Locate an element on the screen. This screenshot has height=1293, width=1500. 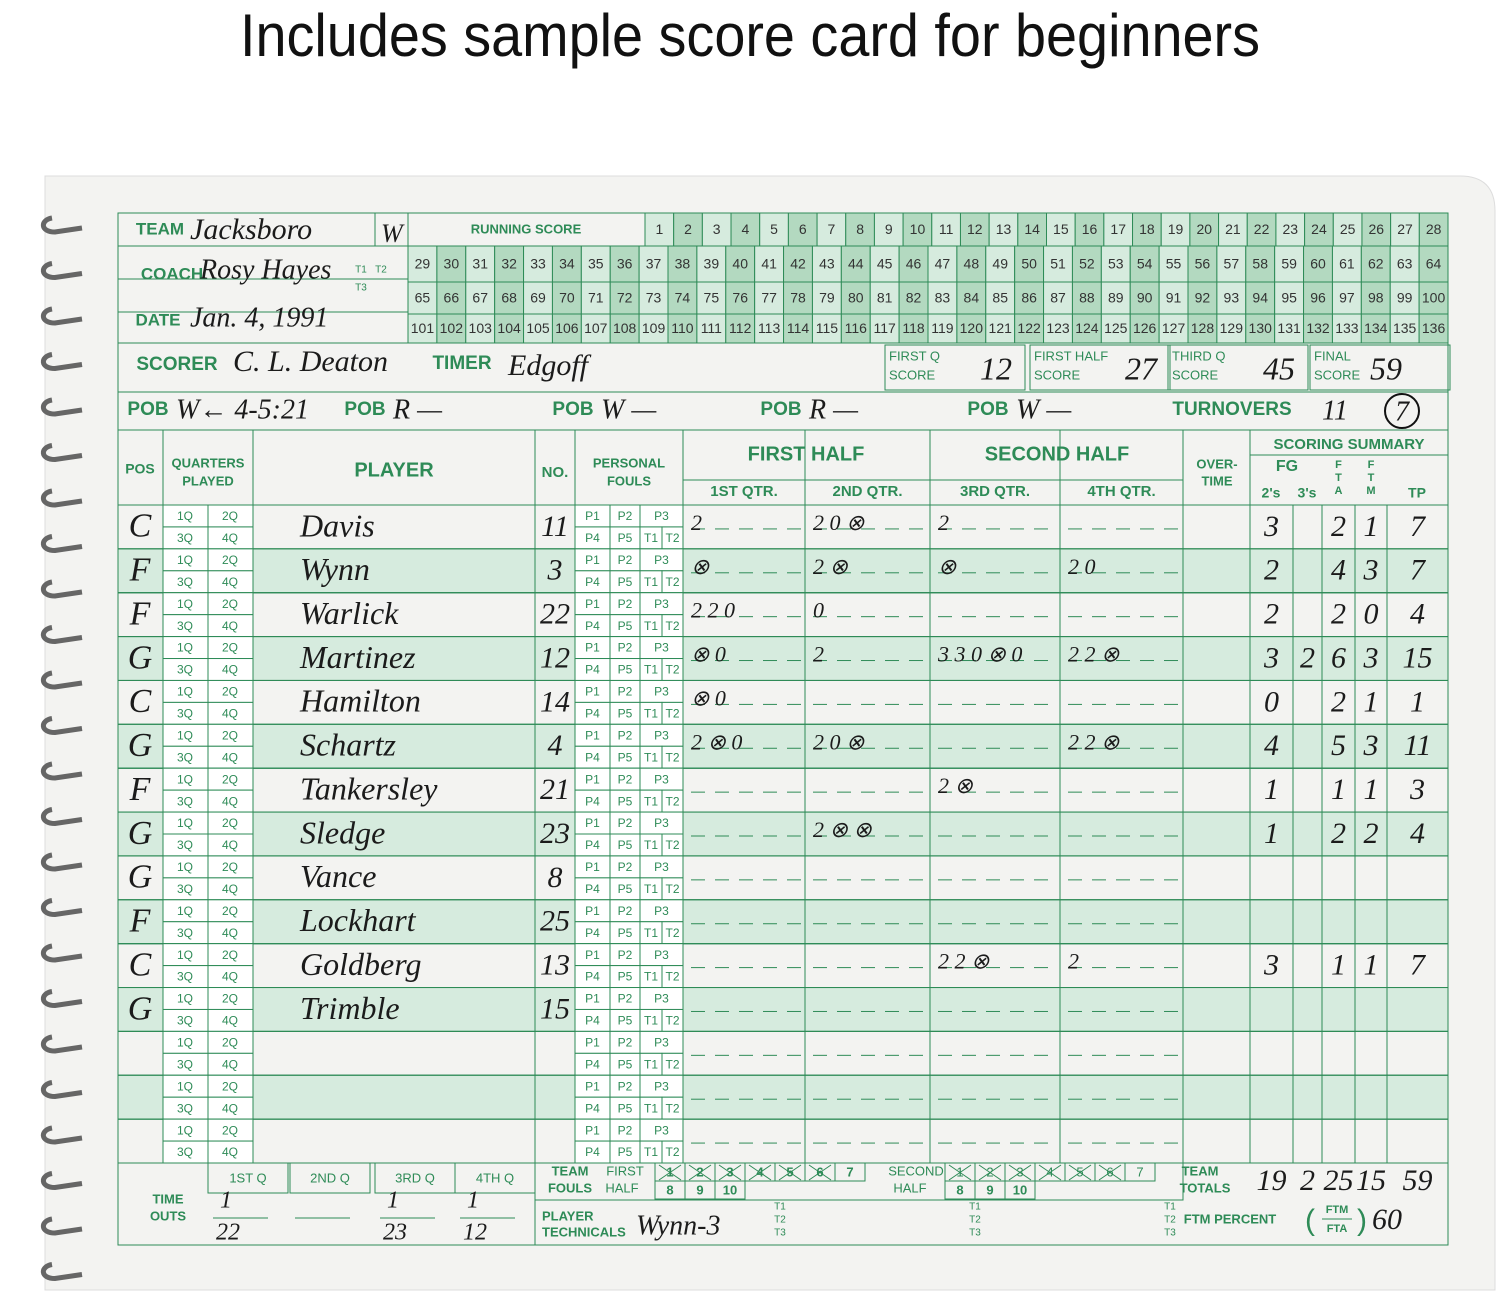
label: T1 is located at coordinates (651, 977).